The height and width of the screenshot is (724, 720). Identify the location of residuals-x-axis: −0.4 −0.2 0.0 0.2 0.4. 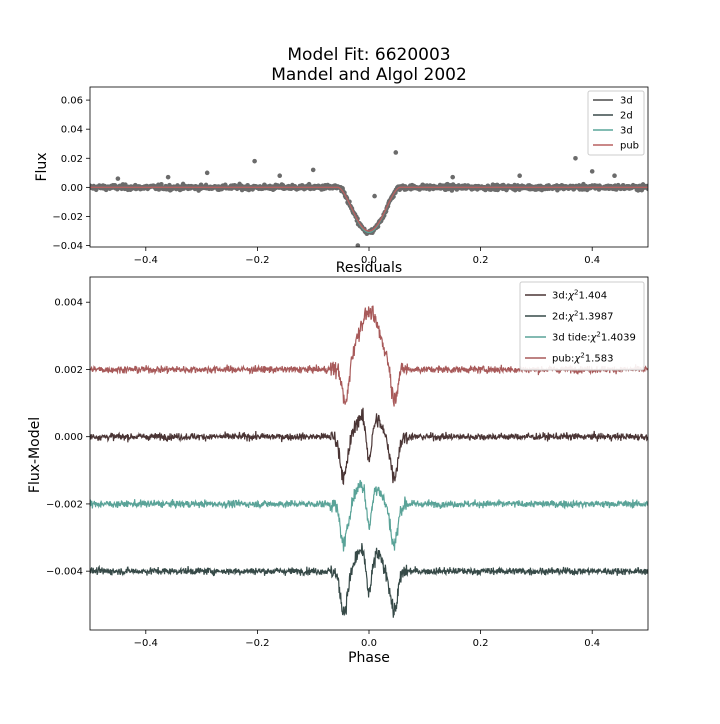
(367, 639).